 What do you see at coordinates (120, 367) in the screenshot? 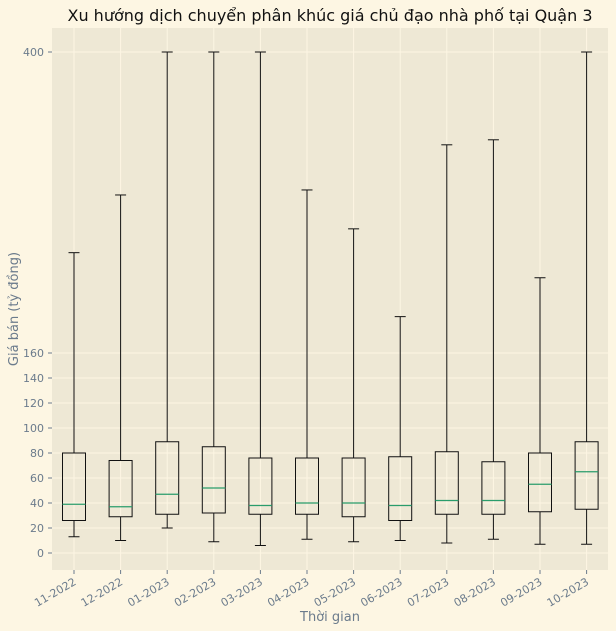
I see `box-12-2022` at bounding box center [120, 367].